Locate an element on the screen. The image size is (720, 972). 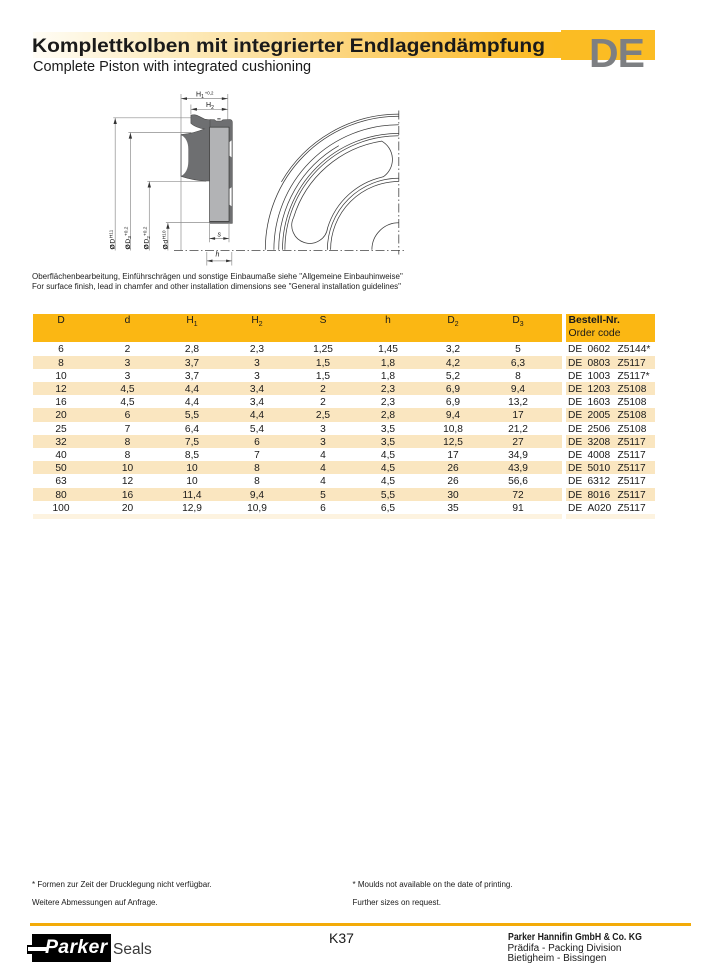
svg-text: h is located at coordinates (218, 255).